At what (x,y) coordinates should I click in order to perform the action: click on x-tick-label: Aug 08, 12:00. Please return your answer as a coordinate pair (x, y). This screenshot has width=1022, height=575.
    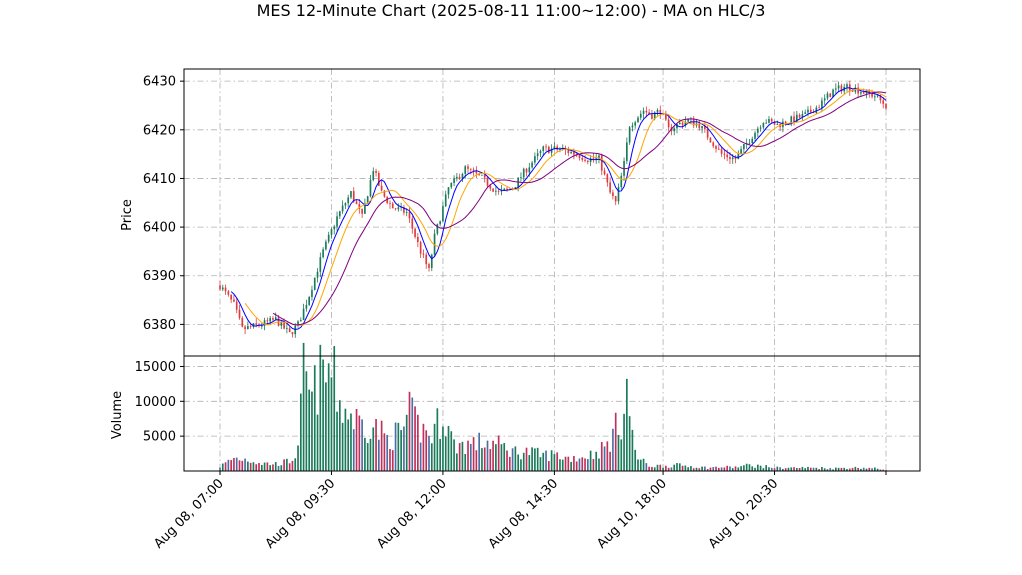
    Looking at the image, I should click on (412, 514).